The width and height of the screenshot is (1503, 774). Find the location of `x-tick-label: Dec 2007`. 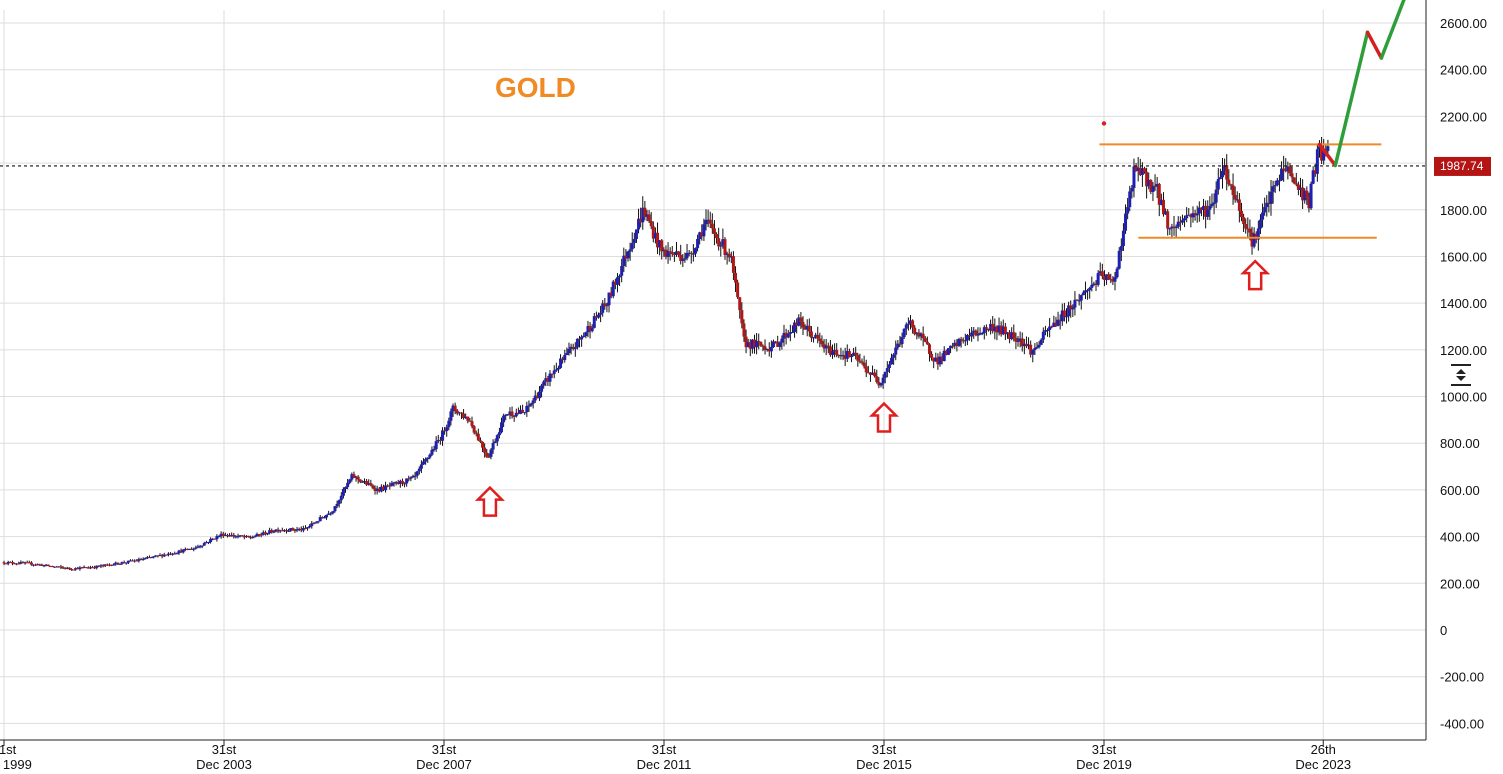

x-tick-label: Dec 2007 is located at coordinates (444, 764).